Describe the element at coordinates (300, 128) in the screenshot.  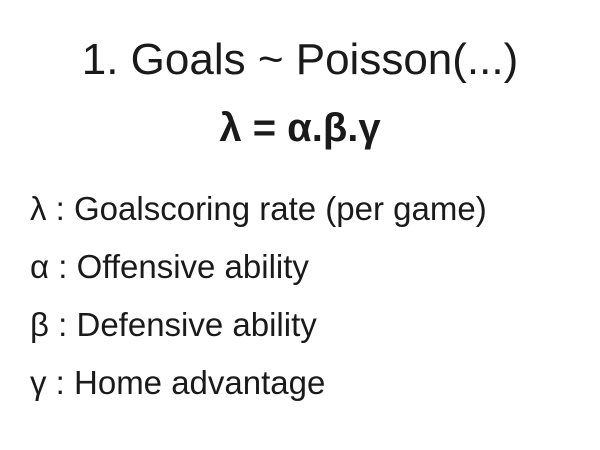
I see `formula: λ = α.β.γ` at that location.